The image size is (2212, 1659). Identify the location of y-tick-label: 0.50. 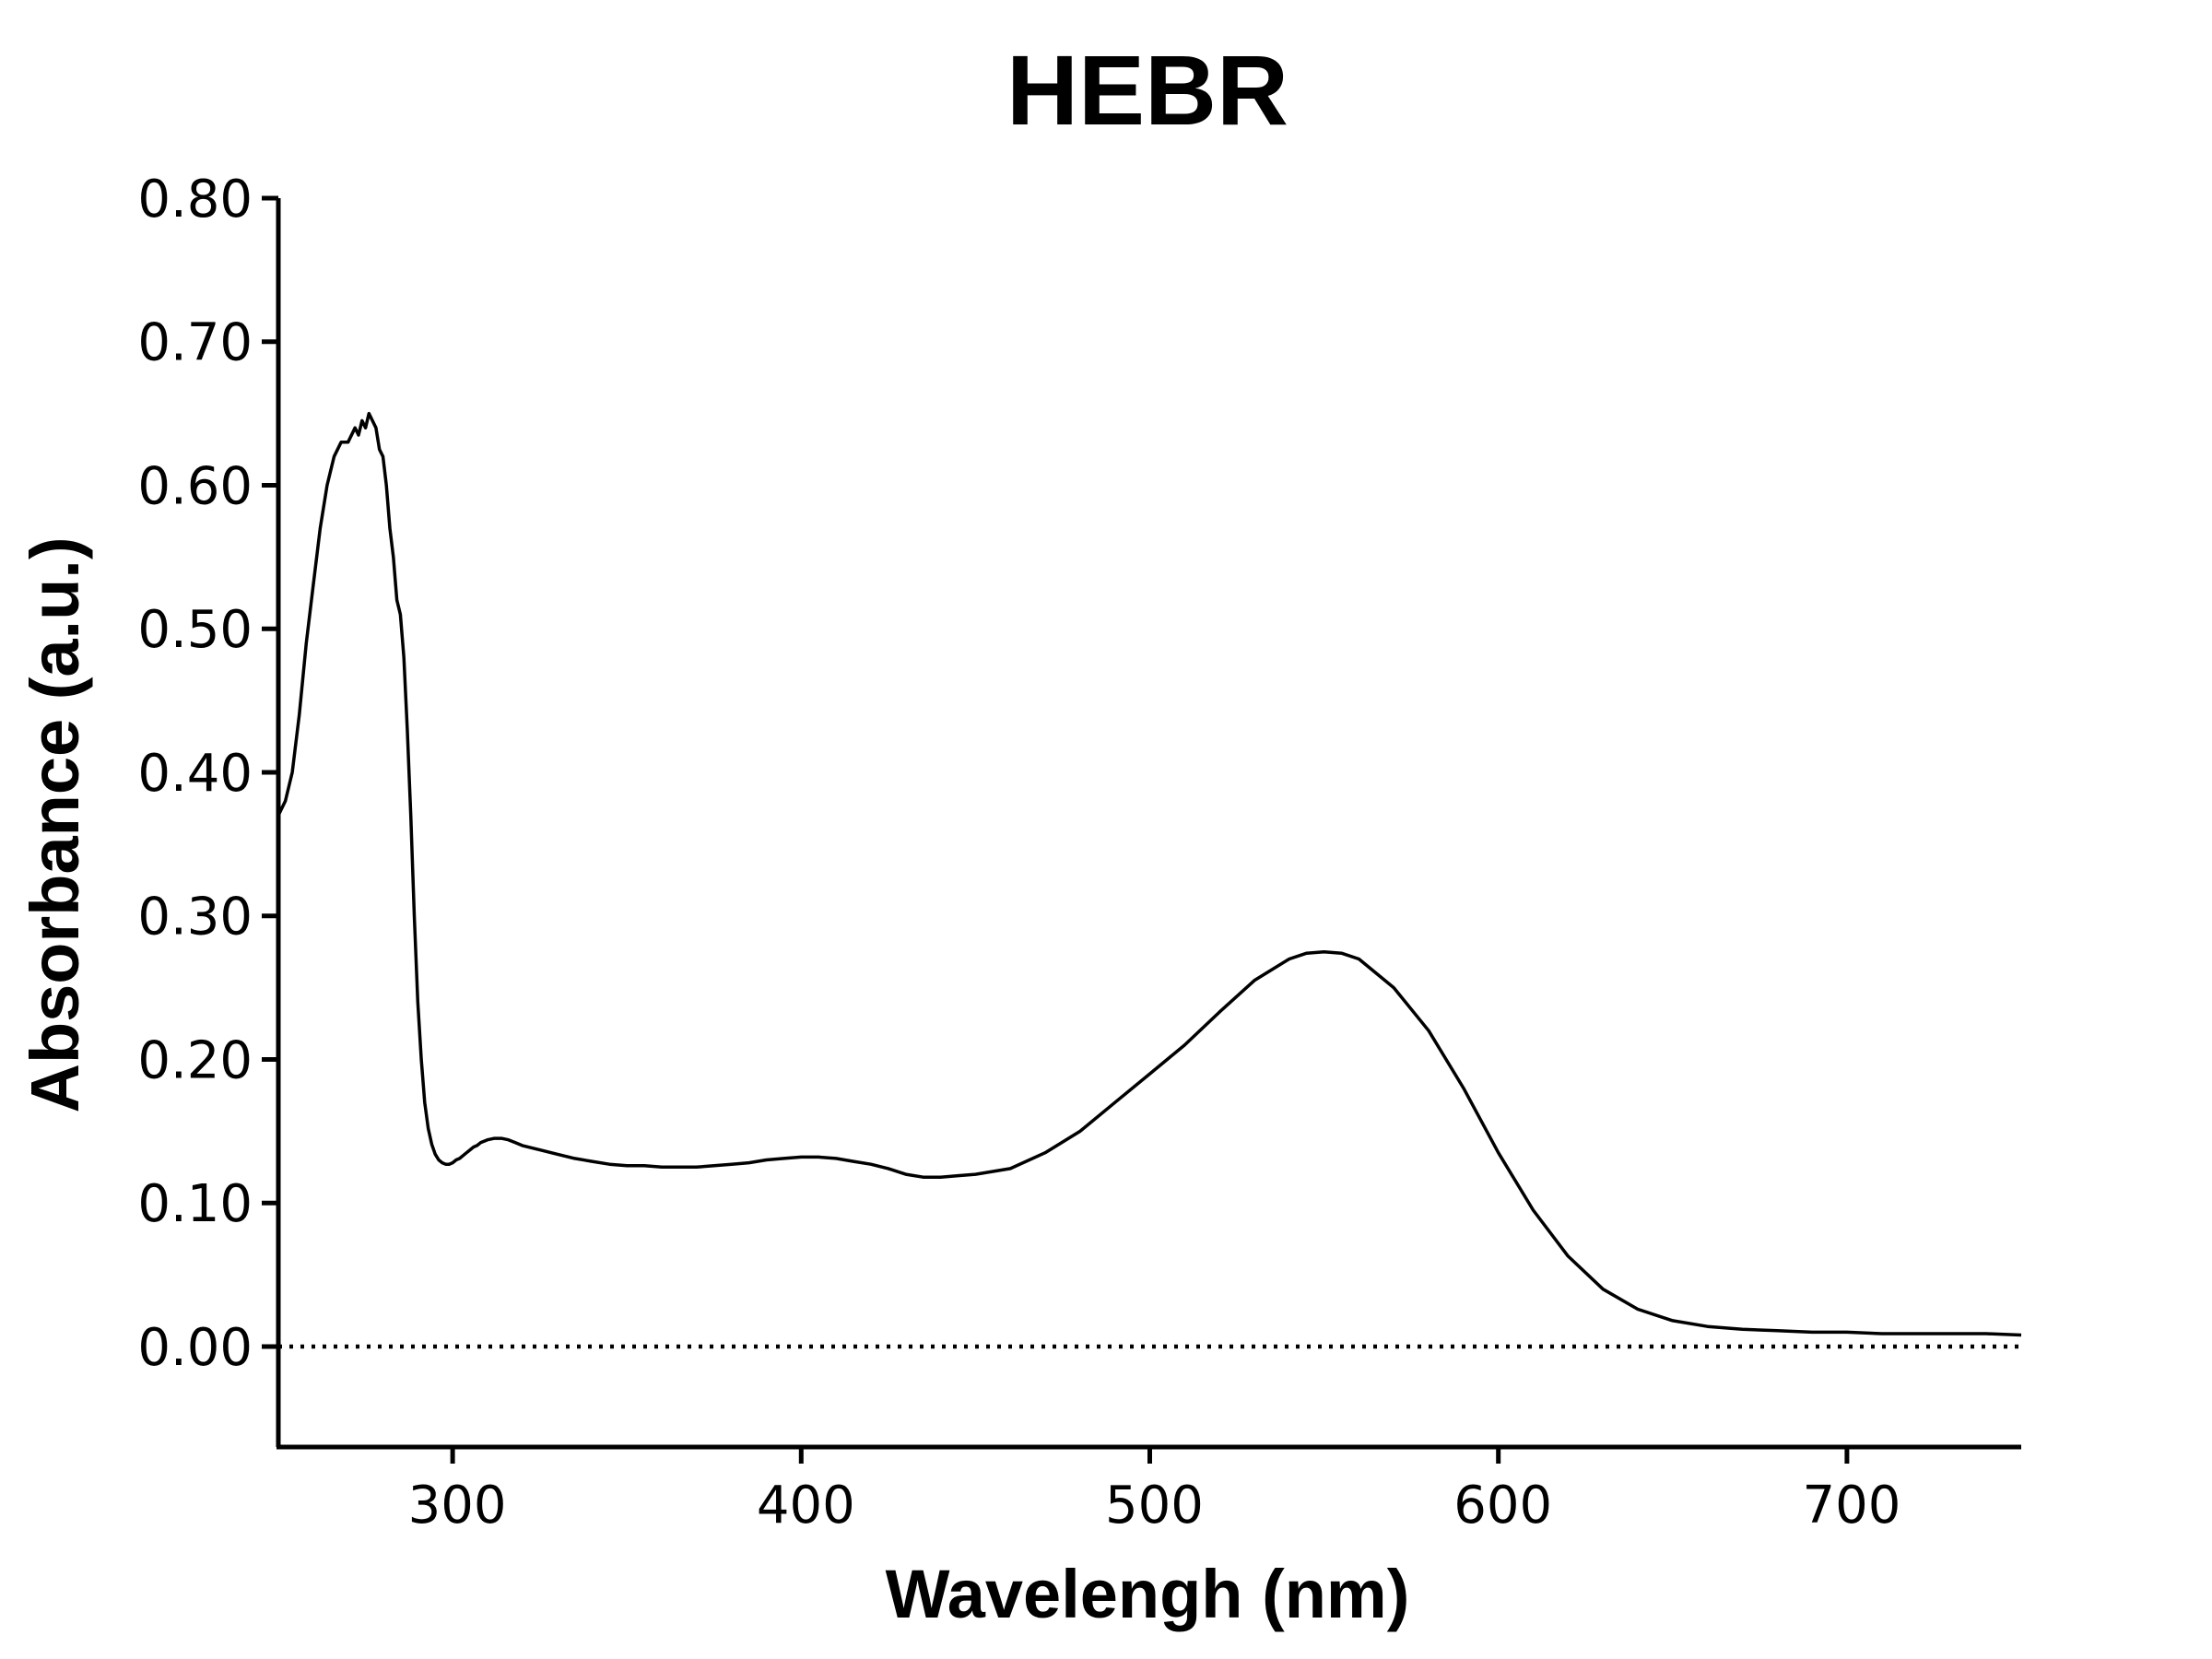
(195, 630).